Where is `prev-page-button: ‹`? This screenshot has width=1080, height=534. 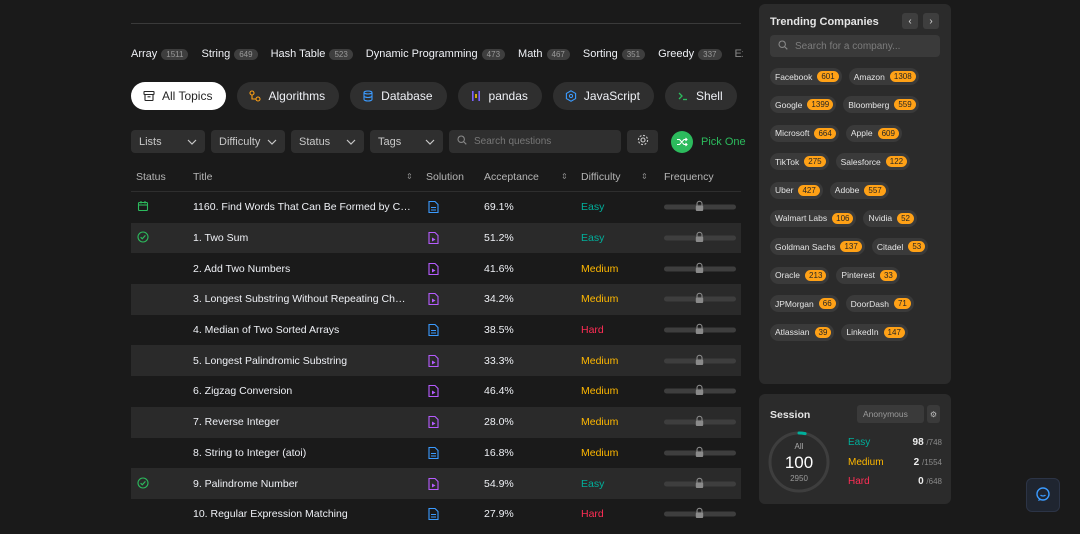 prev-page-button: ‹ is located at coordinates (910, 21).